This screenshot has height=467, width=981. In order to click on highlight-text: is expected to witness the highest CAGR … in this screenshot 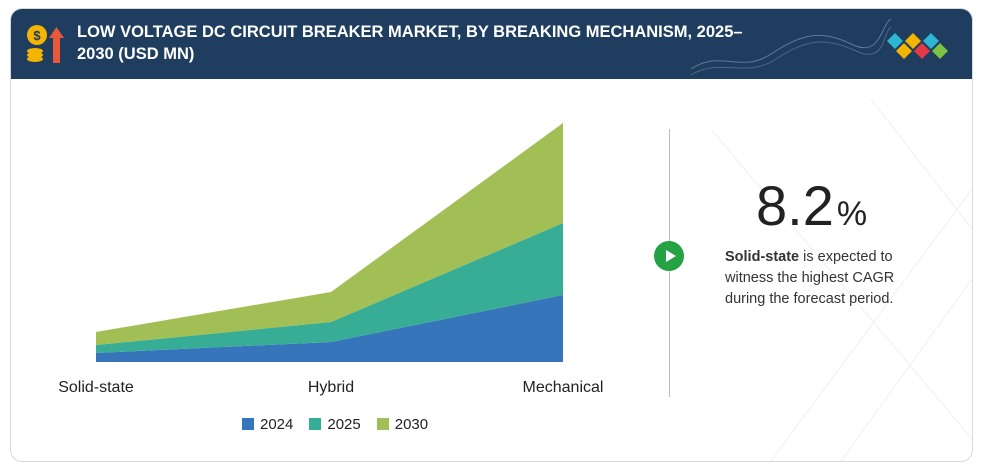, I will do `click(810, 278)`.